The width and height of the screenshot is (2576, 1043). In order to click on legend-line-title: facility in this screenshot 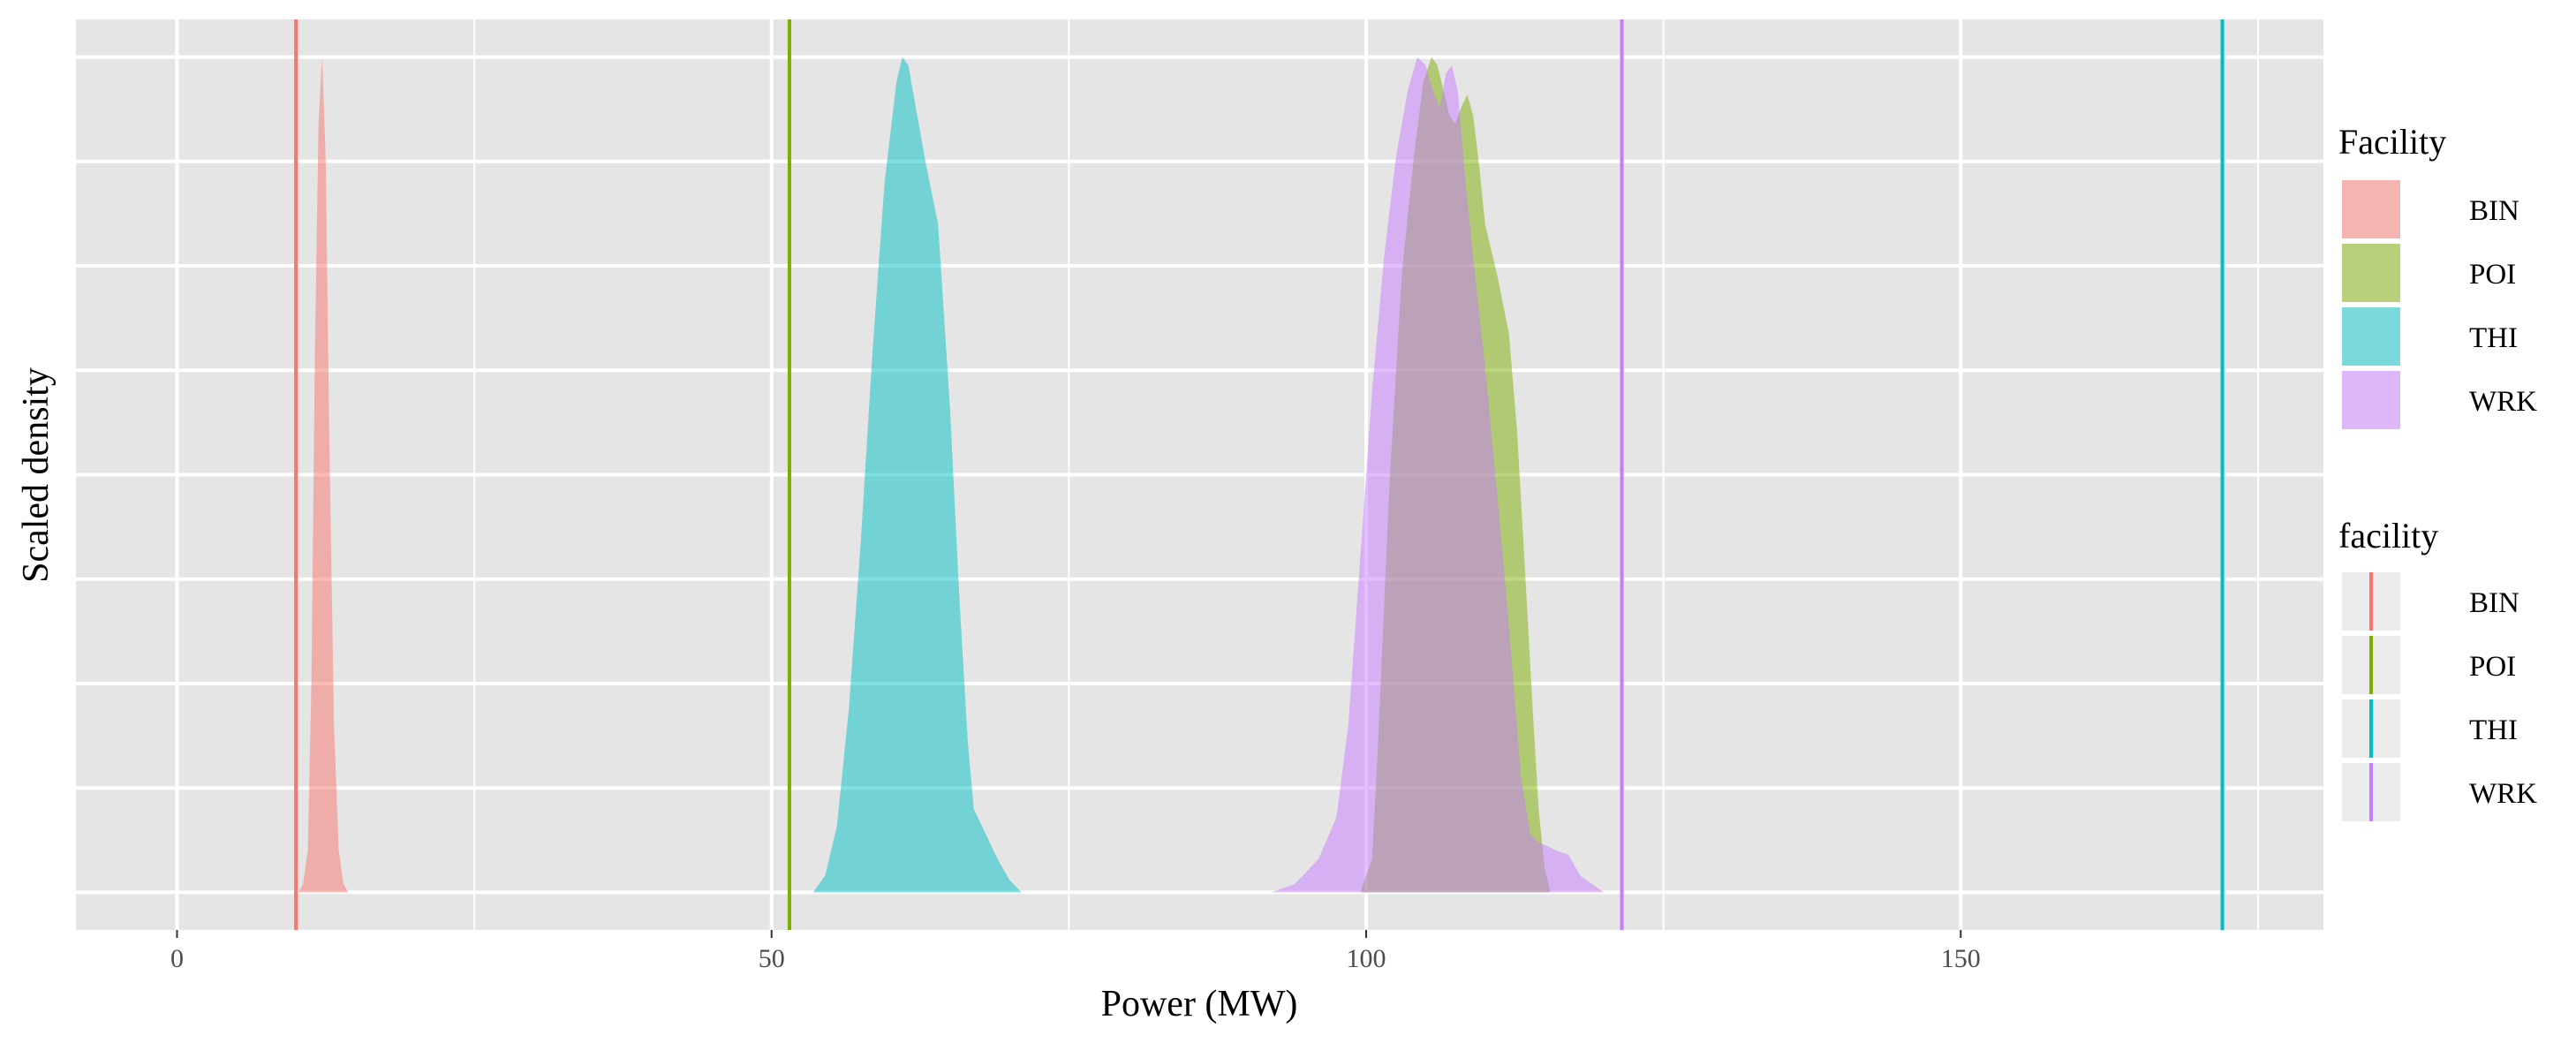, I will do `click(2388, 536)`.